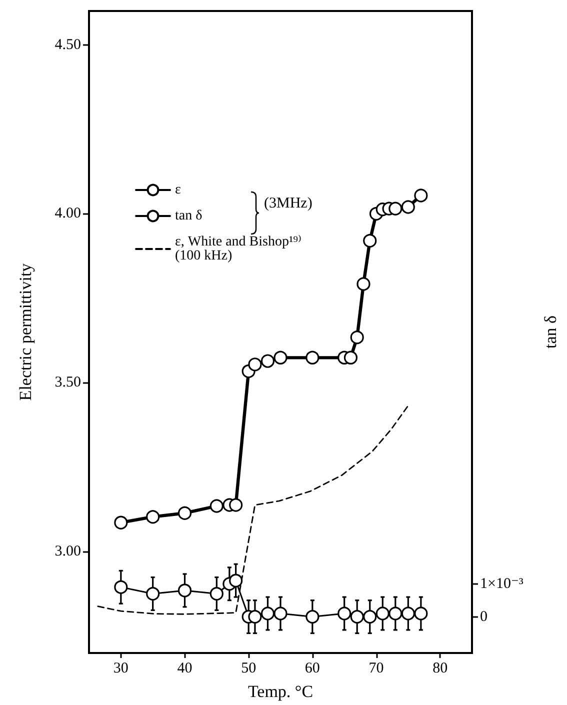  What do you see at coordinates (189, 216) in the screenshot?
I see `legend-label: tan δ` at bounding box center [189, 216].